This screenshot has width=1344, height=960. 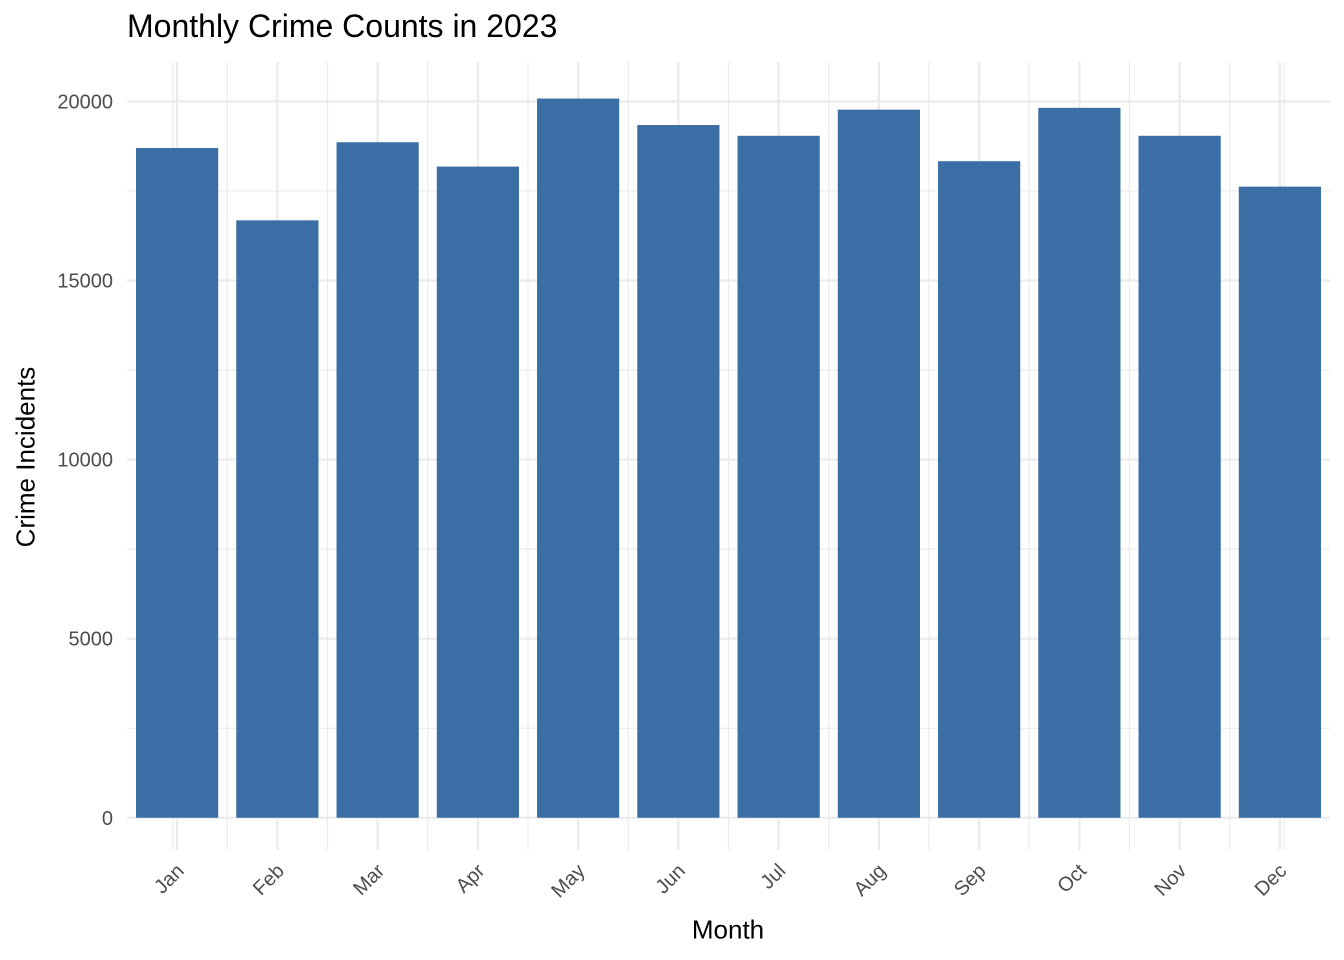 I want to click on y-tick-label: 5000, so click(x=91, y=640).